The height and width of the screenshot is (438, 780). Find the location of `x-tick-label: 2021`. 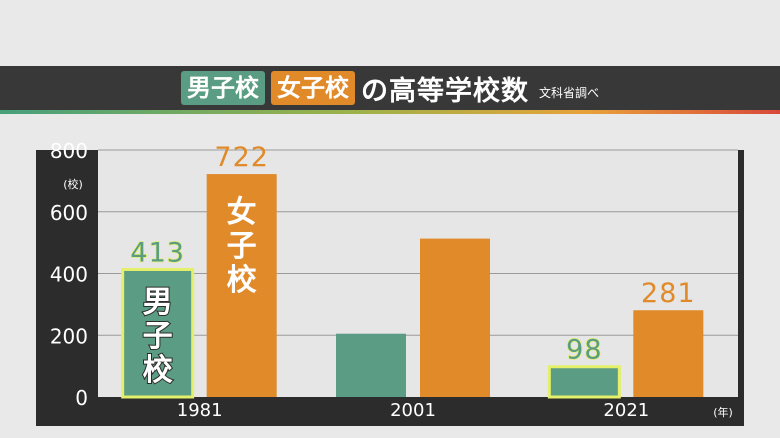

x-tick-label: 2021 is located at coordinates (626, 410).